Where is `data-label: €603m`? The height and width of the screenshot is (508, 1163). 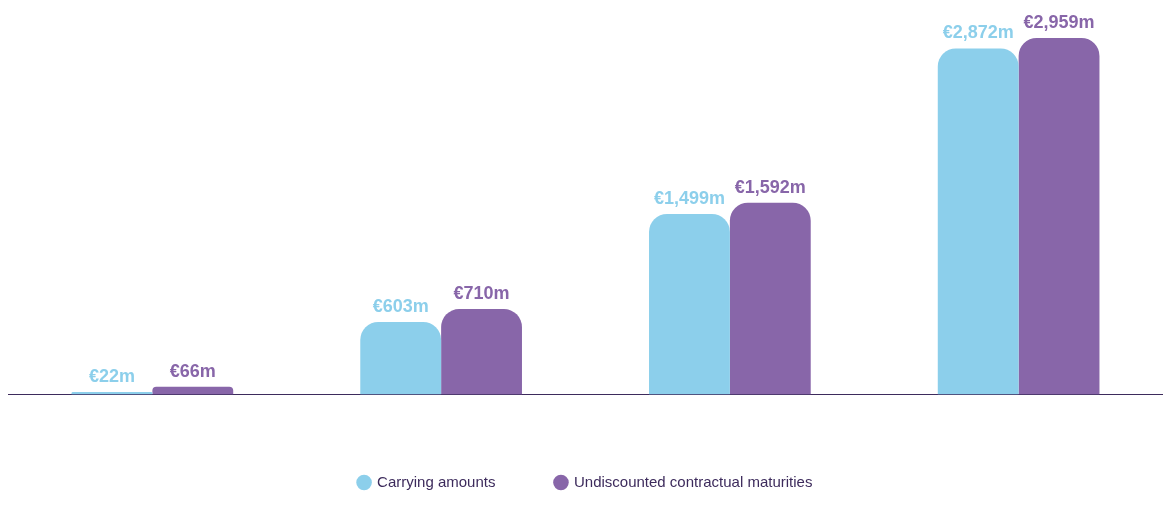 data-label: €603m is located at coordinates (400, 305).